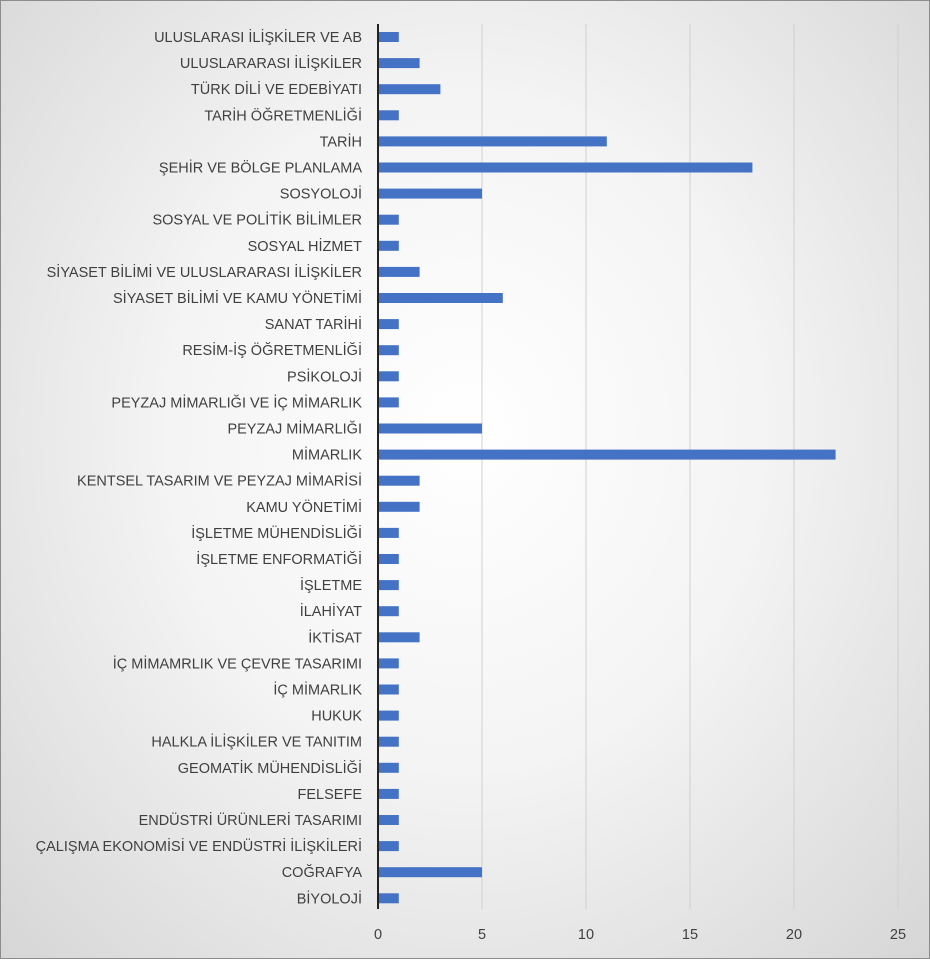 The width and height of the screenshot is (930, 960). I want to click on category-label: KENTSEL TASARIM VE PEYZAJ MİMARİSİ, so click(219, 481).